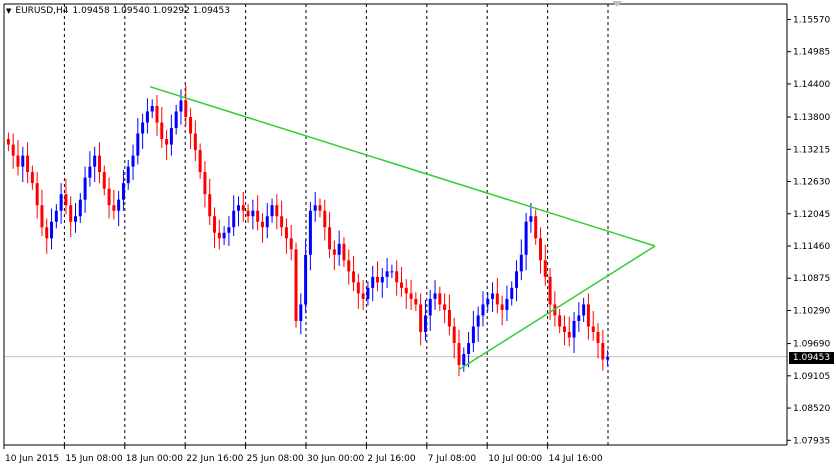 Image resolution: width=836 pixels, height=467 pixels. I want to click on scroll-marker-icon, so click(617, 4).